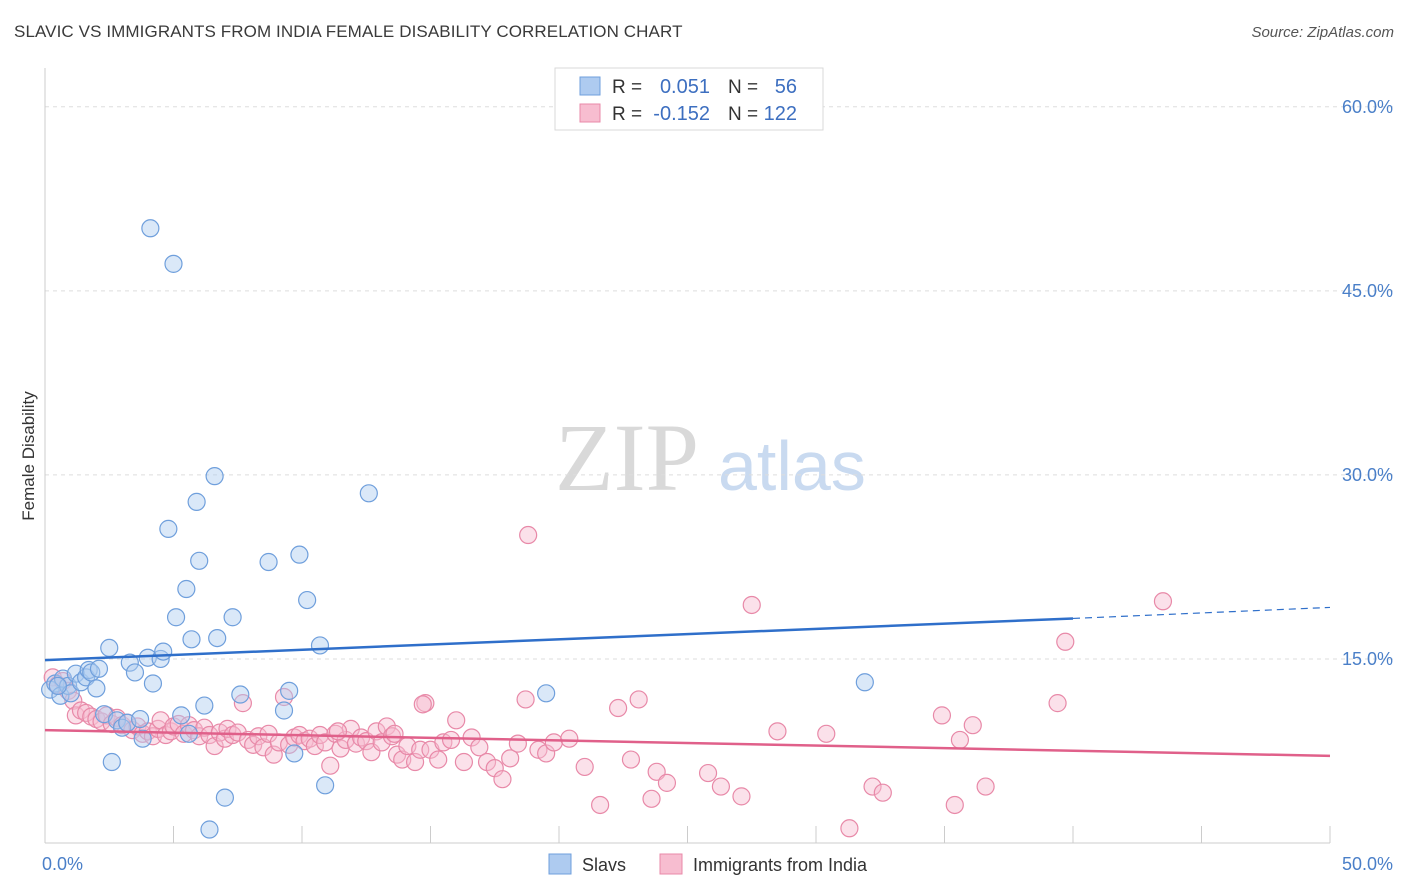 The height and width of the screenshot is (892, 1406). I want to click on bottom-legend-india: Immigrants from India, so click(780, 865).